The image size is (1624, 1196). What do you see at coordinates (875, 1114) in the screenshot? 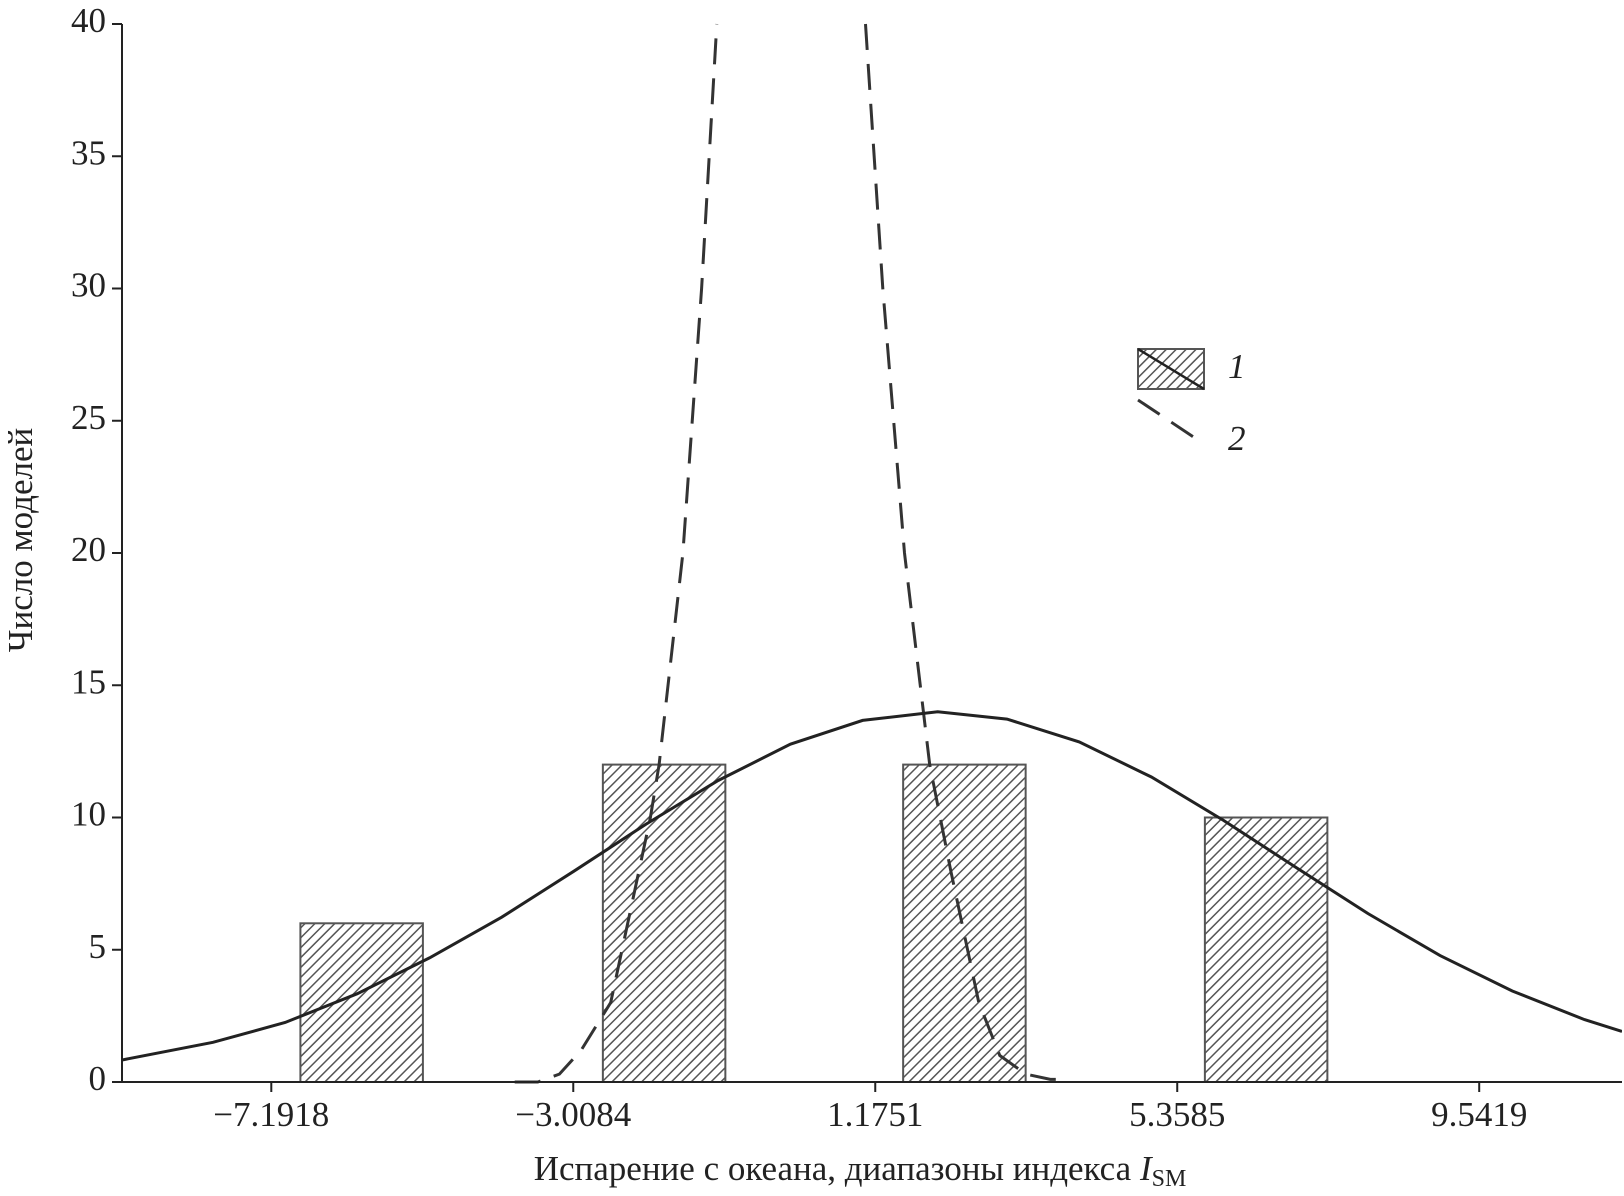
I see `x-tick-label: 1.1751` at bounding box center [875, 1114].